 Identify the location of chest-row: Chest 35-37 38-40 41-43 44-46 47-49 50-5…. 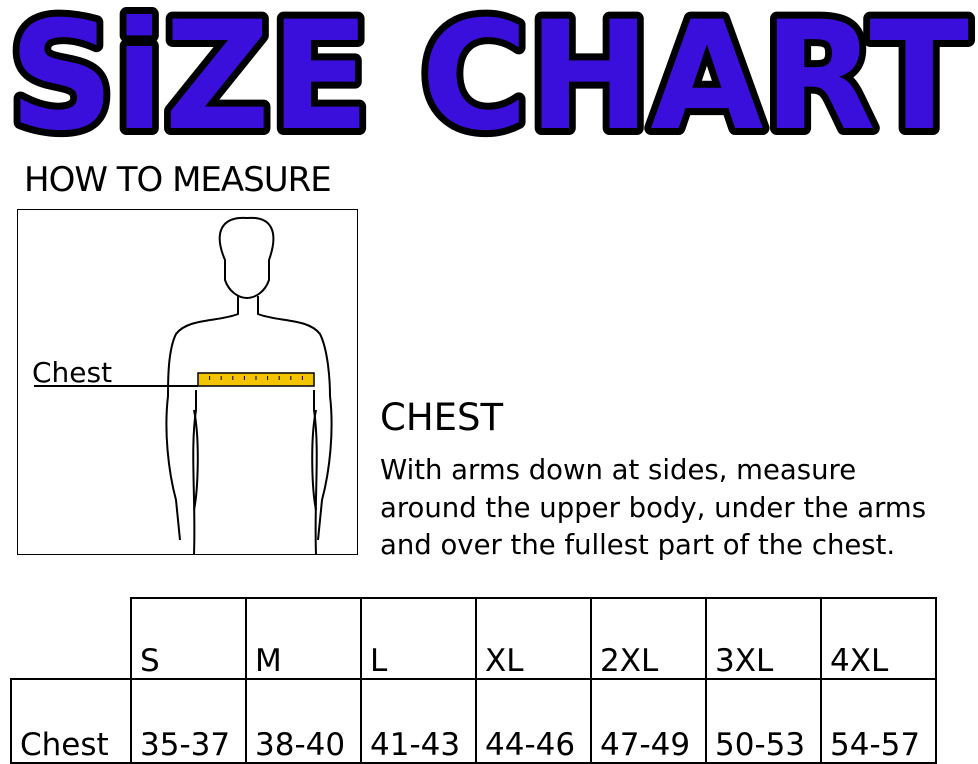
(473, 721).